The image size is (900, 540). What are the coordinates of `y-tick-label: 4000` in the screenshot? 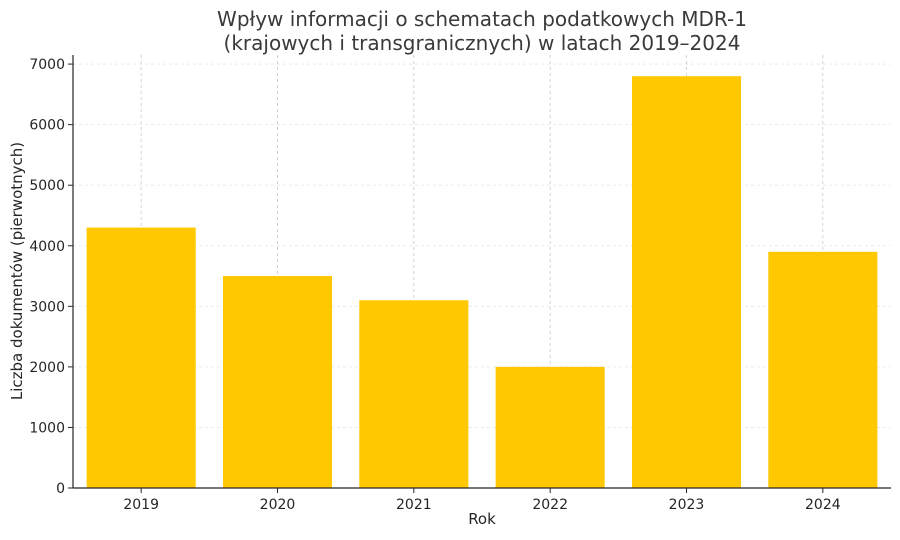 It's located at (47, 247).